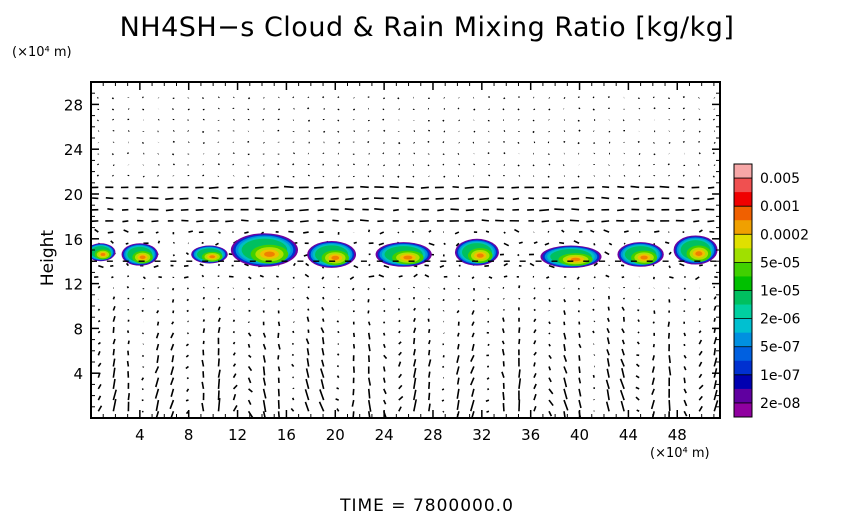 The width and height of the screenshot is (854, 519). What do you see at coordinates (73, 105) in the screenshot?
I see `y-tick-label: 28` at bounding box center [73, 105].